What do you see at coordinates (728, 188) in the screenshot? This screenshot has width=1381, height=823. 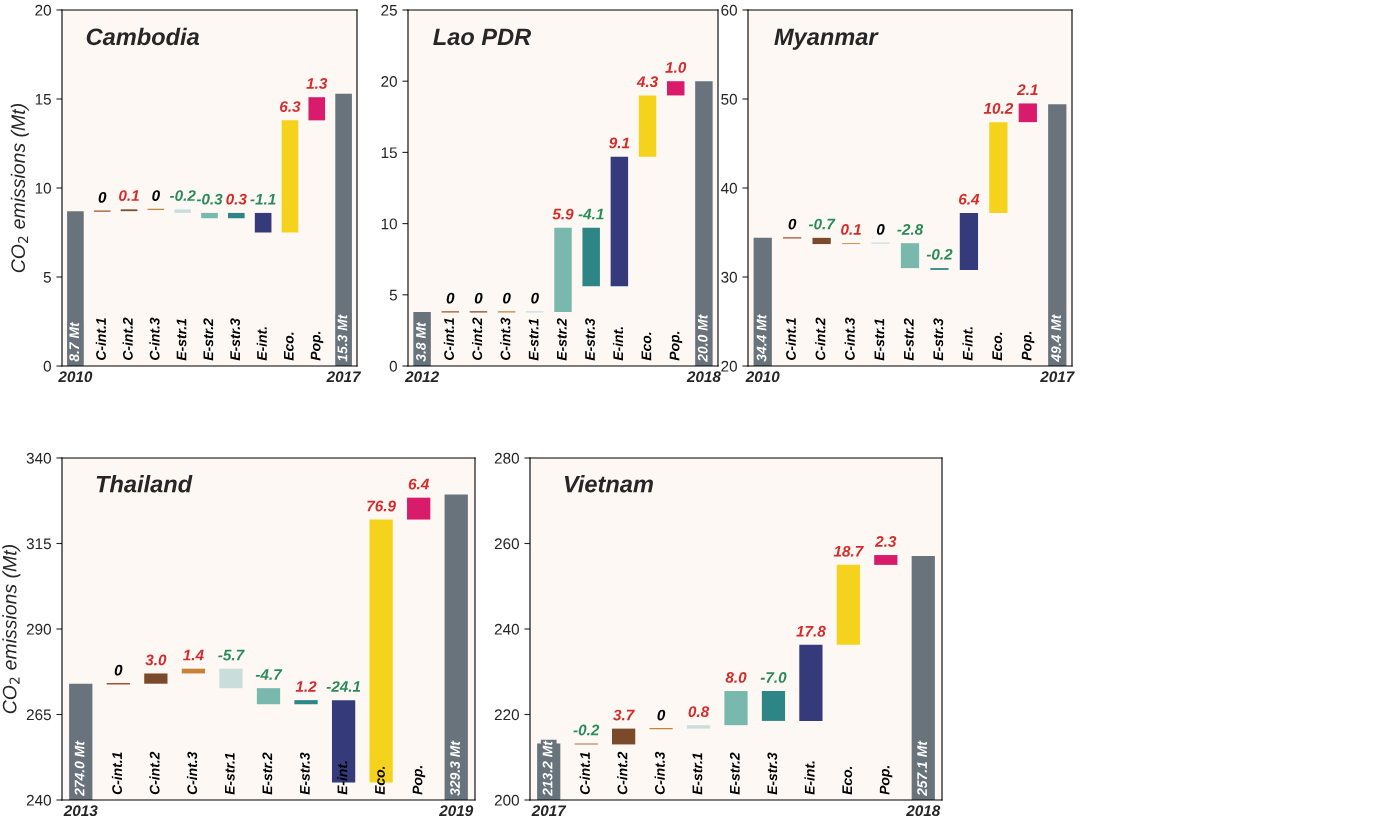 I see `y-tick-label: 40` at bounding box center [728, 188].